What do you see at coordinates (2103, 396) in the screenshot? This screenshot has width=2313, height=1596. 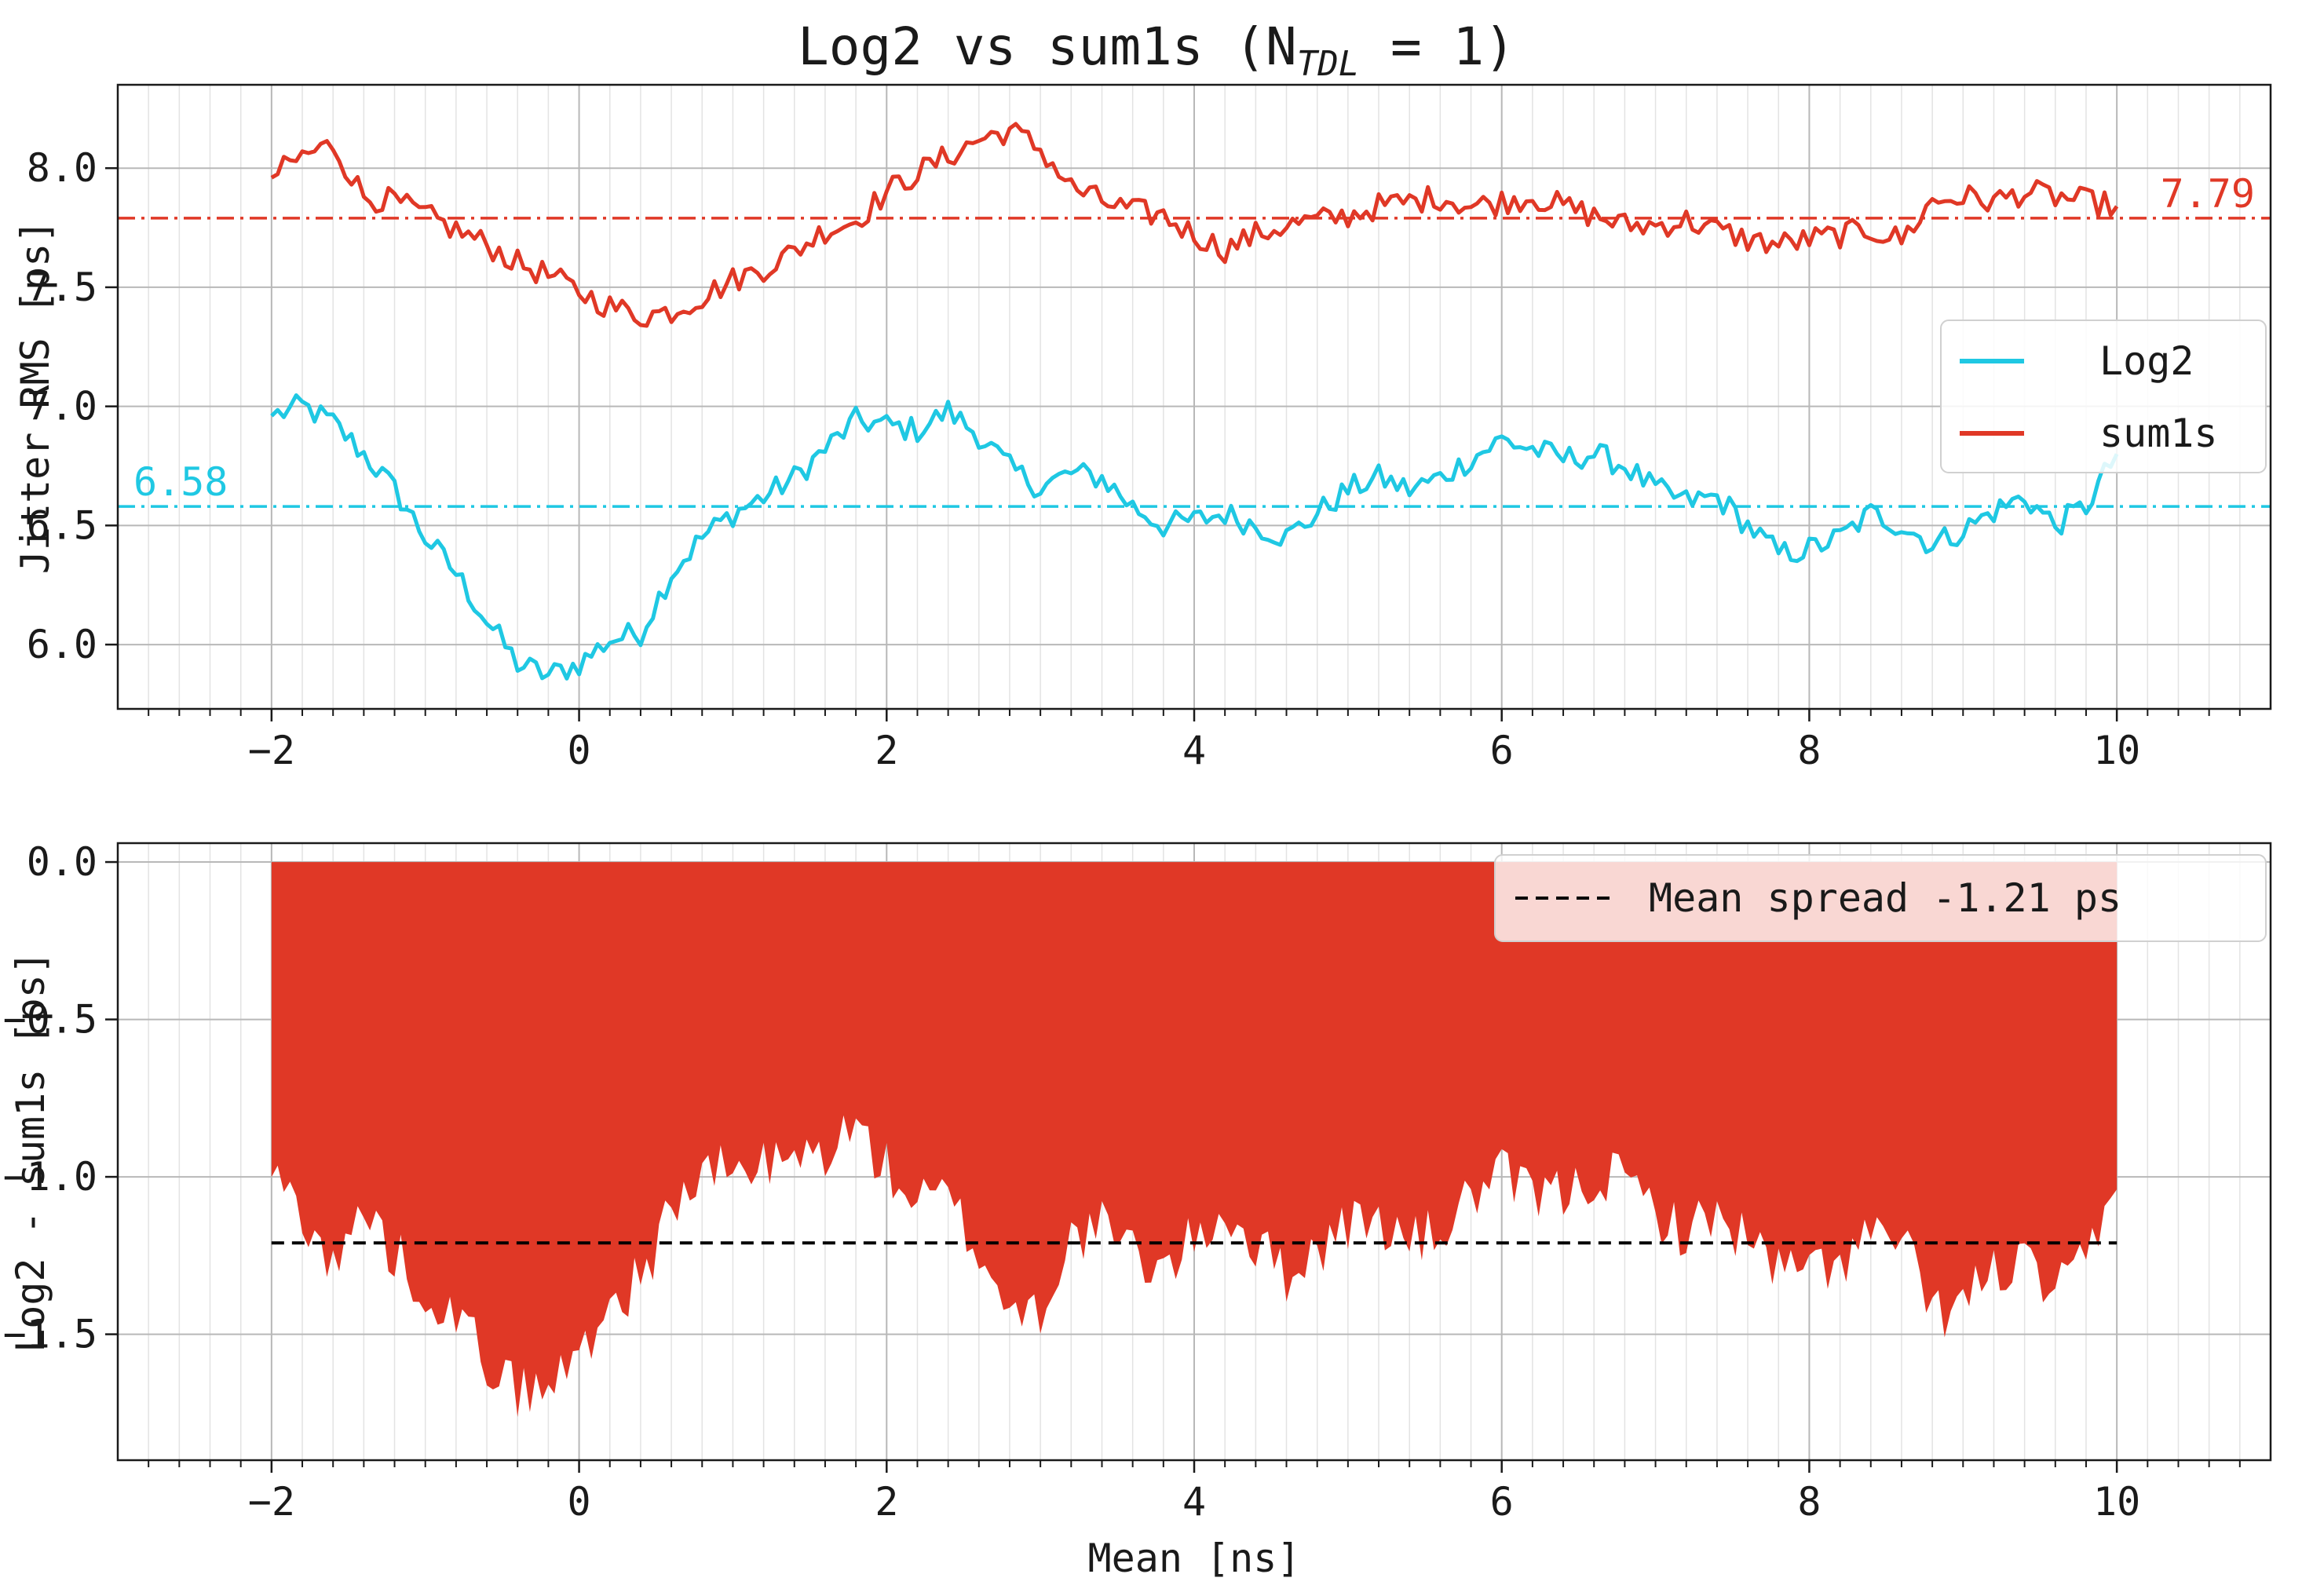 I see `top-legend: Log2 sum1s` at bounding box center [2103, 396].